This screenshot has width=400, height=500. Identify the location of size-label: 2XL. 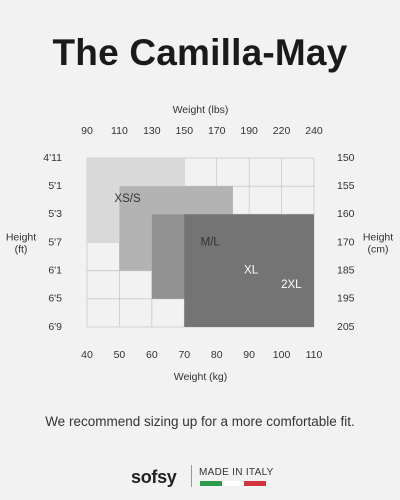
(291, 285).